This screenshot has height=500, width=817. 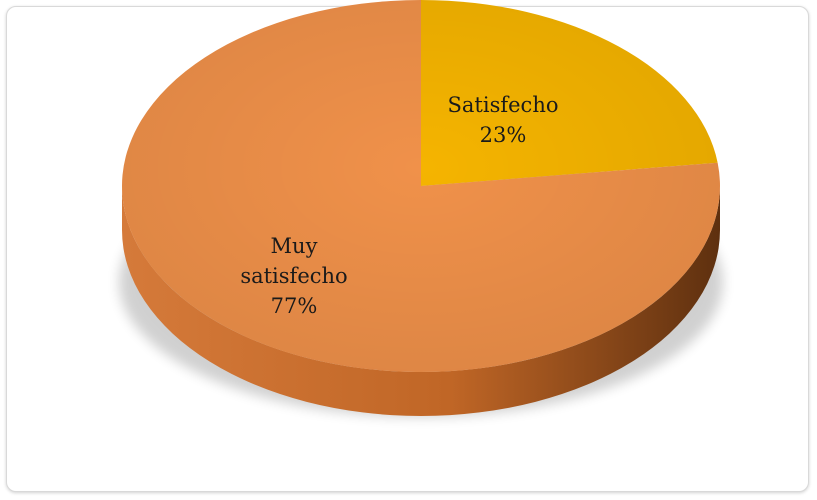 What do you see at coordinates (293, 276) in the screenshot?
I see `slice-label-muy-satisfecho: Muy satisfecho 77%` at bounding box center [293, 276].